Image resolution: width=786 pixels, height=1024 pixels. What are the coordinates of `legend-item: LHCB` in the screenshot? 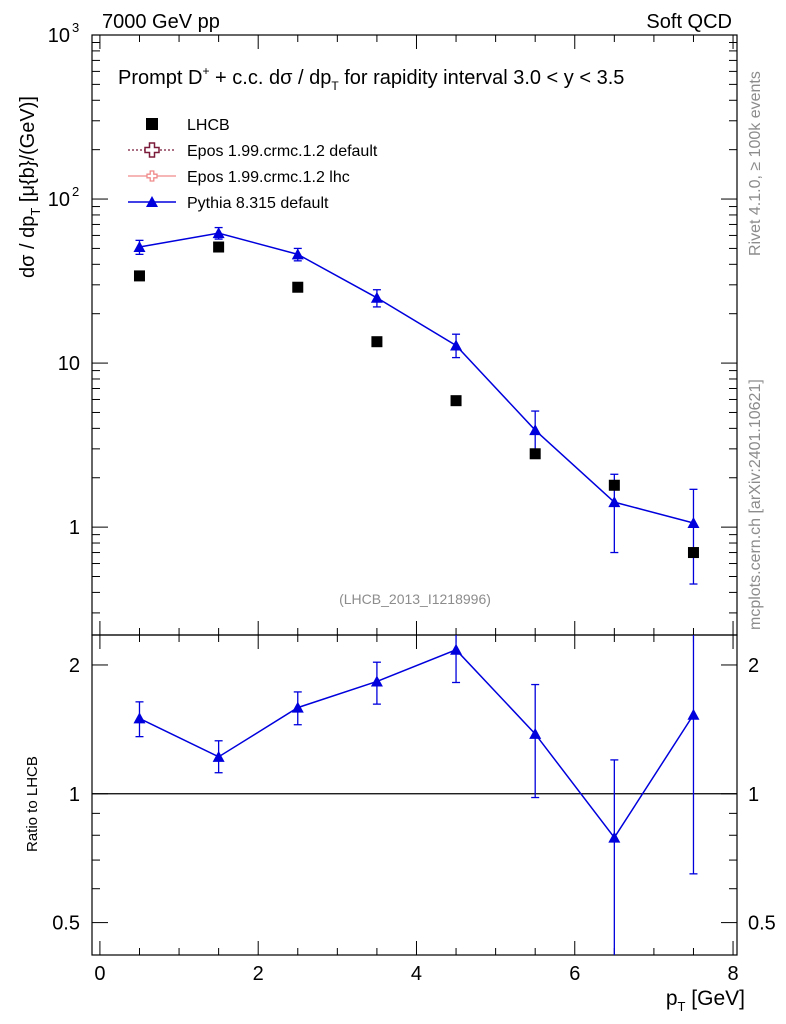 It's located at (188, 125).